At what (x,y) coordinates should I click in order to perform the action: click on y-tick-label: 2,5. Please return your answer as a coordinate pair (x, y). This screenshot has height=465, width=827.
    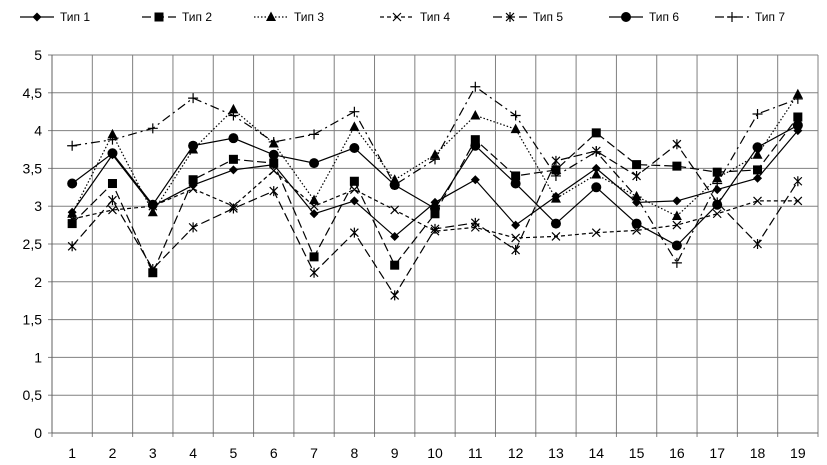
    Looking at the image, I should click on (33, 244).